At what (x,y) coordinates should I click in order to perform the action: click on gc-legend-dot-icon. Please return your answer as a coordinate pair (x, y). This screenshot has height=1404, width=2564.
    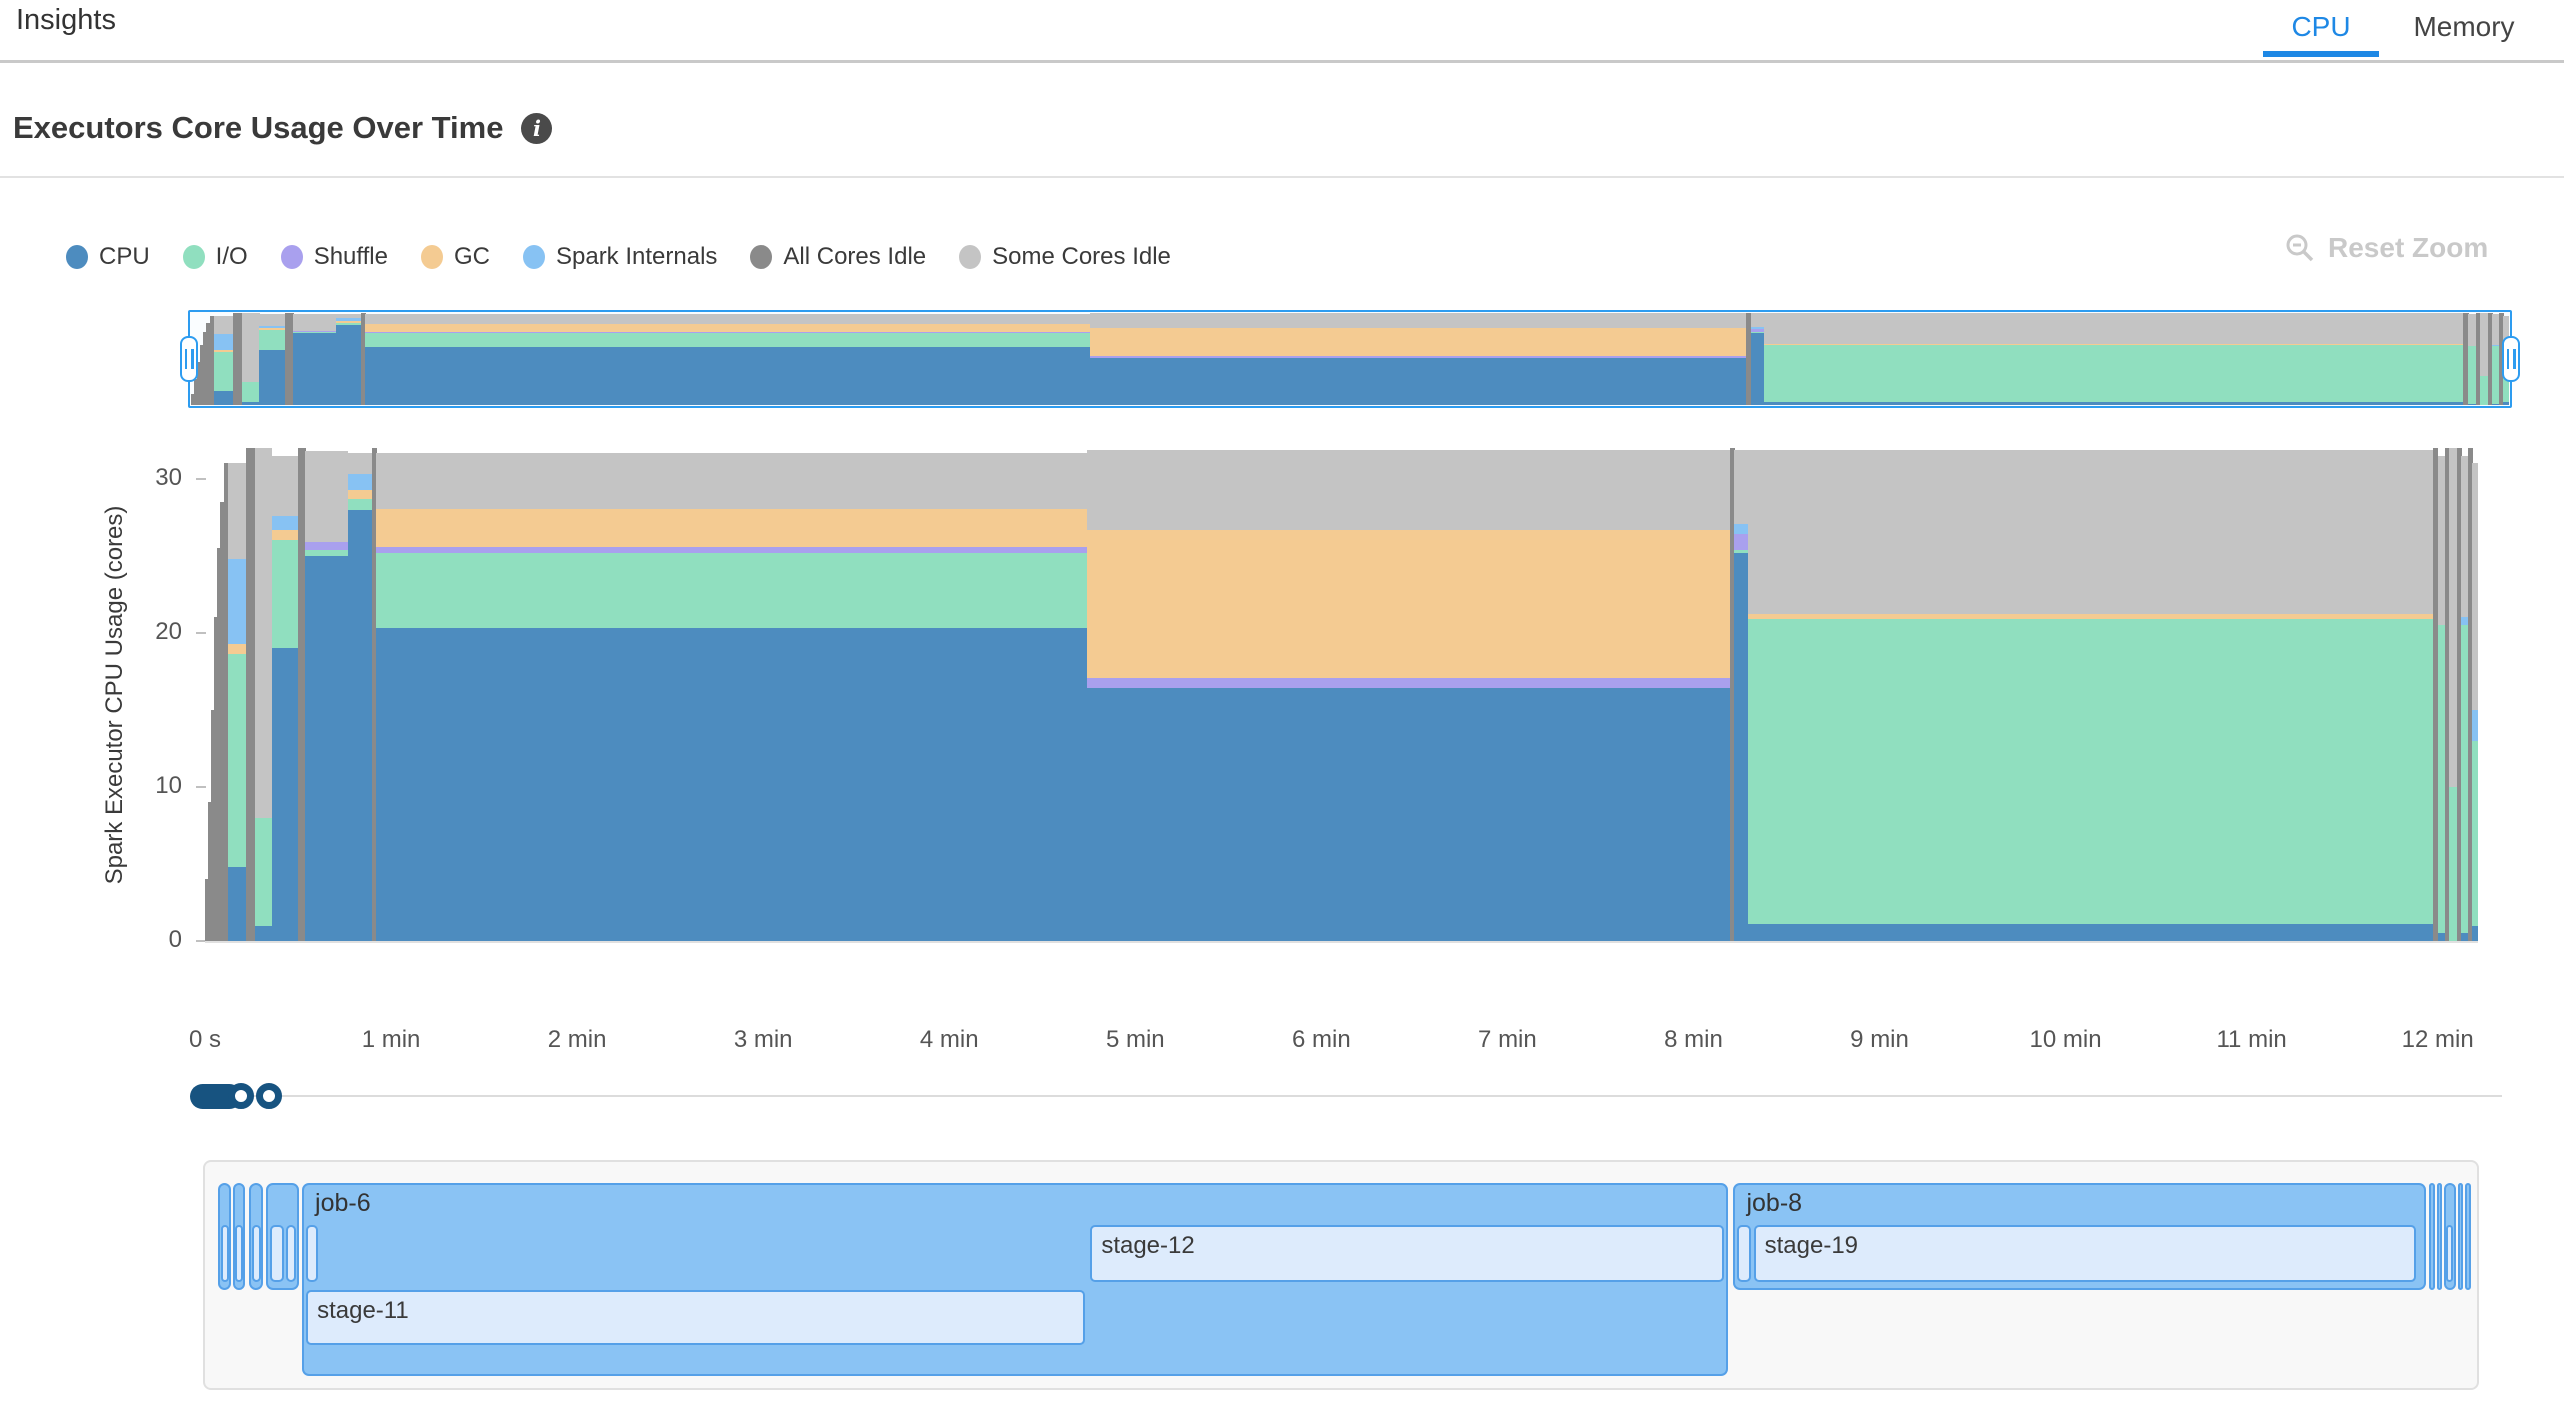
    Looking at the image, I should click on (431, 257).